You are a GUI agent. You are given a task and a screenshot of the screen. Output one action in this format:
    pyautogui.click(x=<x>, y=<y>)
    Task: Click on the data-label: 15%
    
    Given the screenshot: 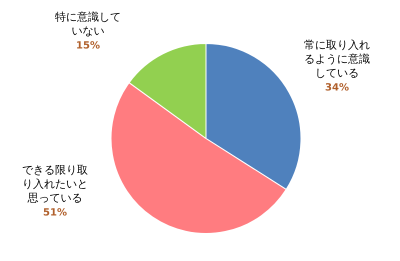 What is the action you would take?
    pyautogui.click(x=88, y=46)
    